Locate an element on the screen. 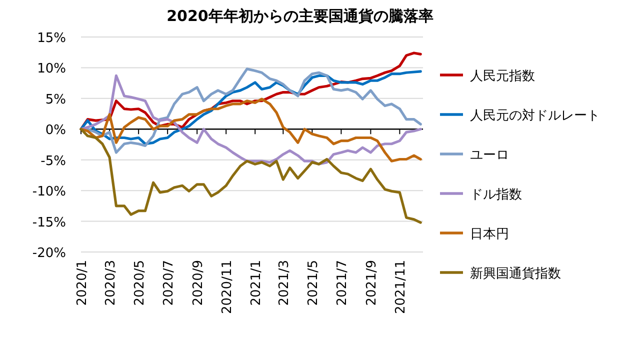  x-tick-label: 2021/3 is located at coordinates (284, 283).